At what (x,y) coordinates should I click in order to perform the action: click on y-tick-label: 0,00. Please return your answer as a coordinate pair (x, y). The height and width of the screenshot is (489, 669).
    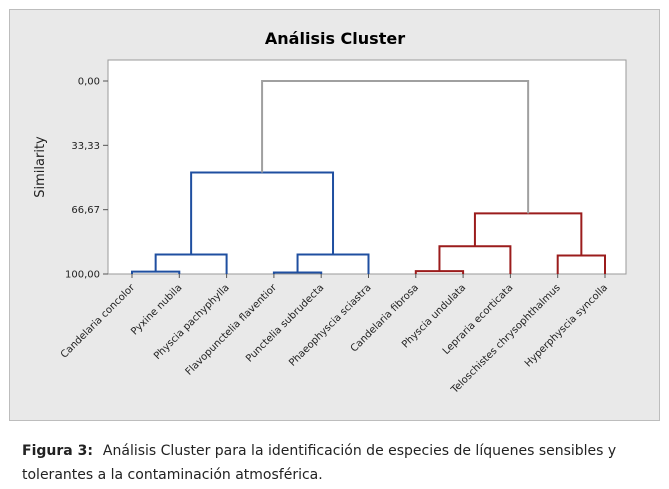
    Looking at the image, I should click on (89, 82).